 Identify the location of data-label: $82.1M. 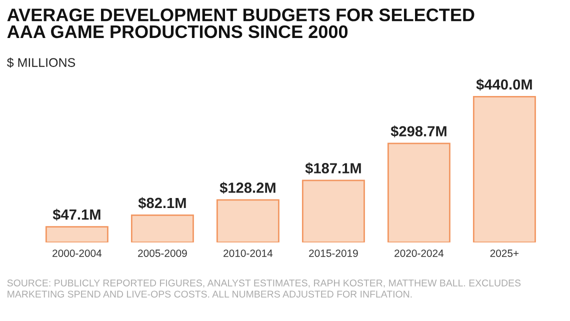
(162, 203).